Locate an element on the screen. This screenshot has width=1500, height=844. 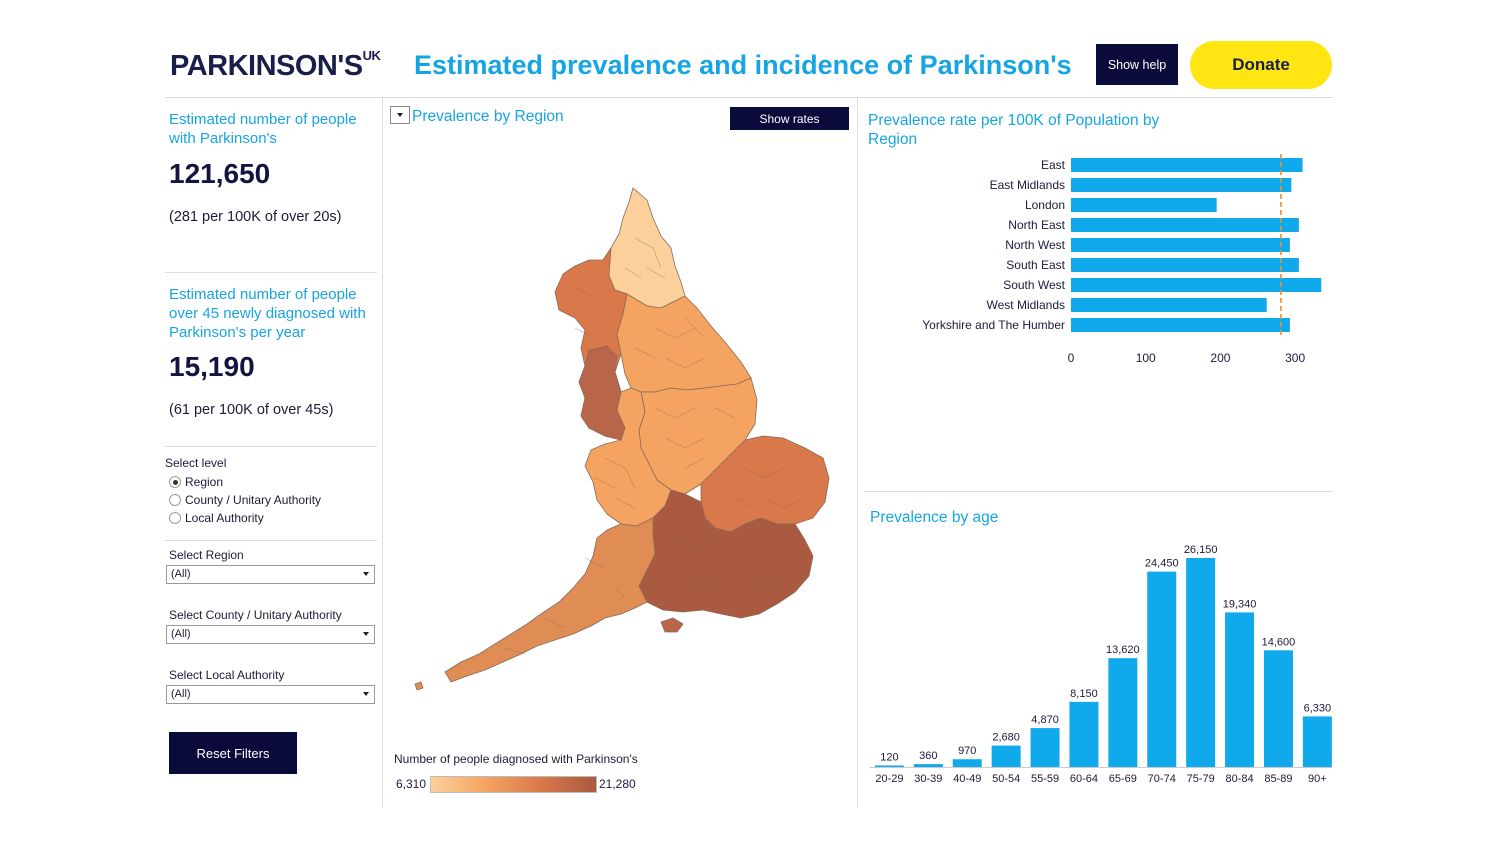
age-chart-value-label: 6,330 is located at coordinates (1318, 708).